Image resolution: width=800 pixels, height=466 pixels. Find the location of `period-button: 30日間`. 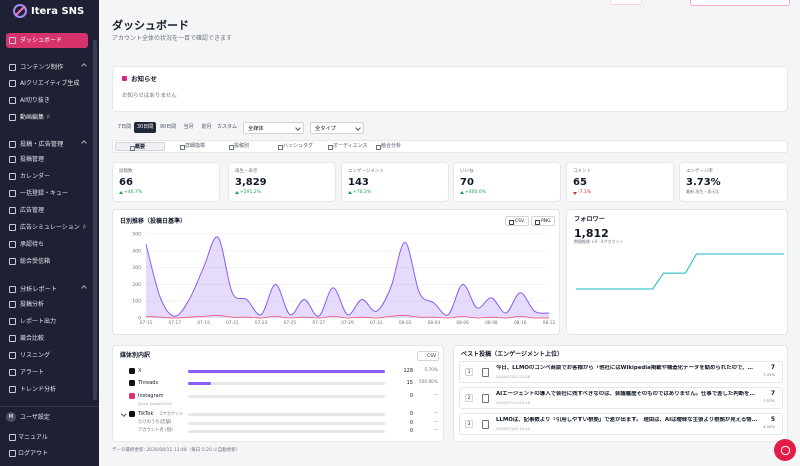

period-button: 30日間 is located at coordinates (145, 127).